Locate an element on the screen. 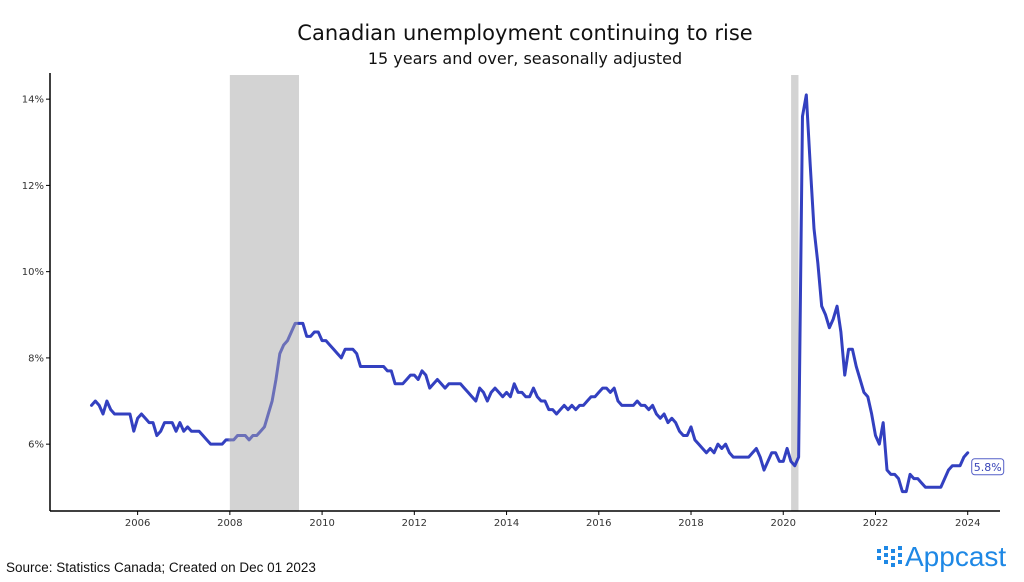 The image size is (1024, 582). x-tick-label: 2012 is located at coordinates (414, 523).